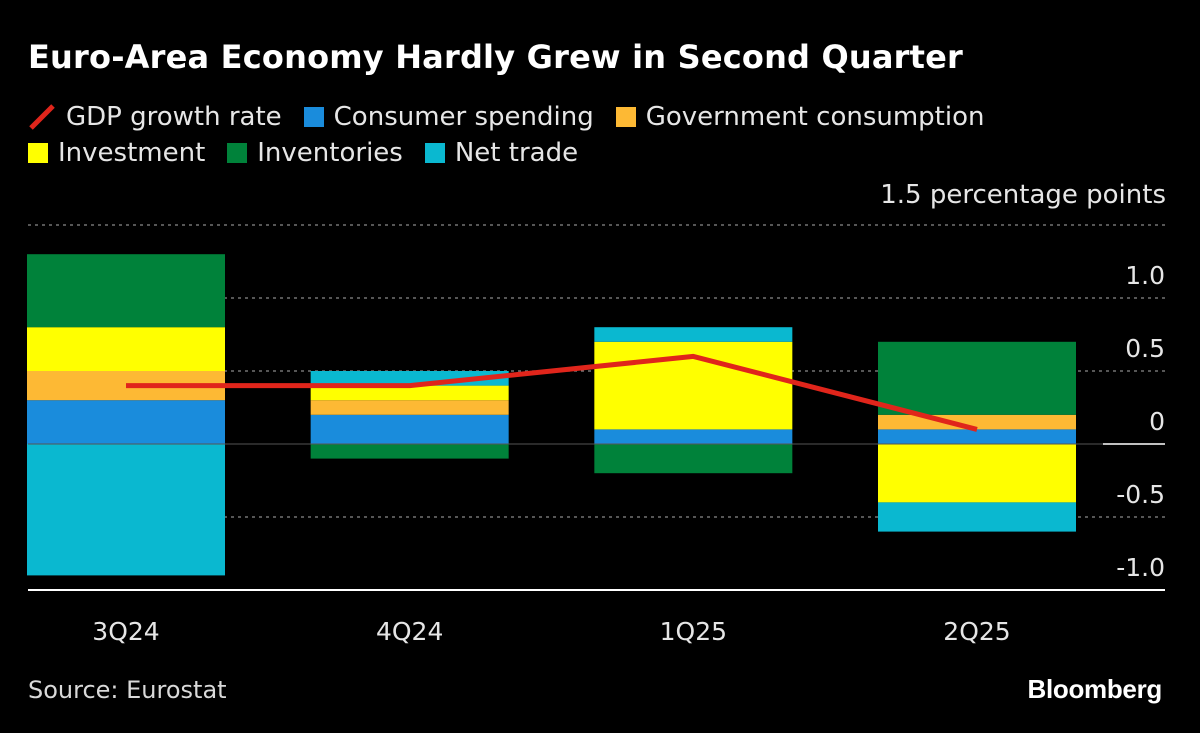 The image size is (1200, 733). What do you see at coordinates (1023, 195) in the screenshot?
I see `y-axis-unit-label: 1.5 percentage points` at bounding box center [1023, 195].